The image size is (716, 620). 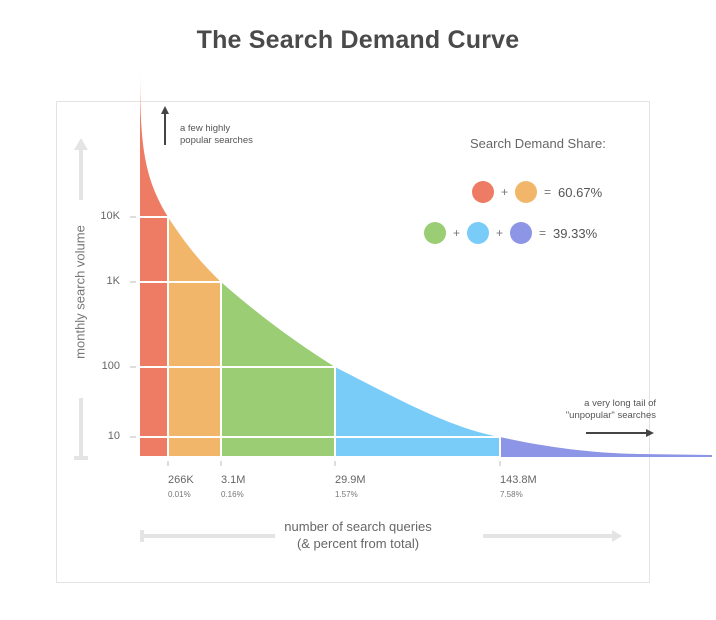 What do you see at coordinates (216, 140) in the screenshot?
I see `top-annotation-line2: popular searches` at bounding box center [216, 140].